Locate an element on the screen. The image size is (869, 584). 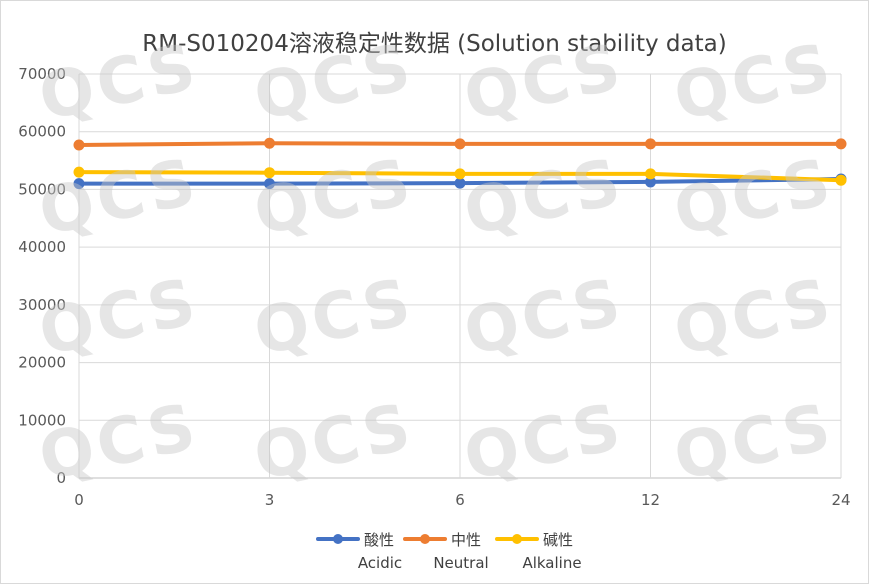
x-tick-label: 3 is located at coordinates (270, 500).